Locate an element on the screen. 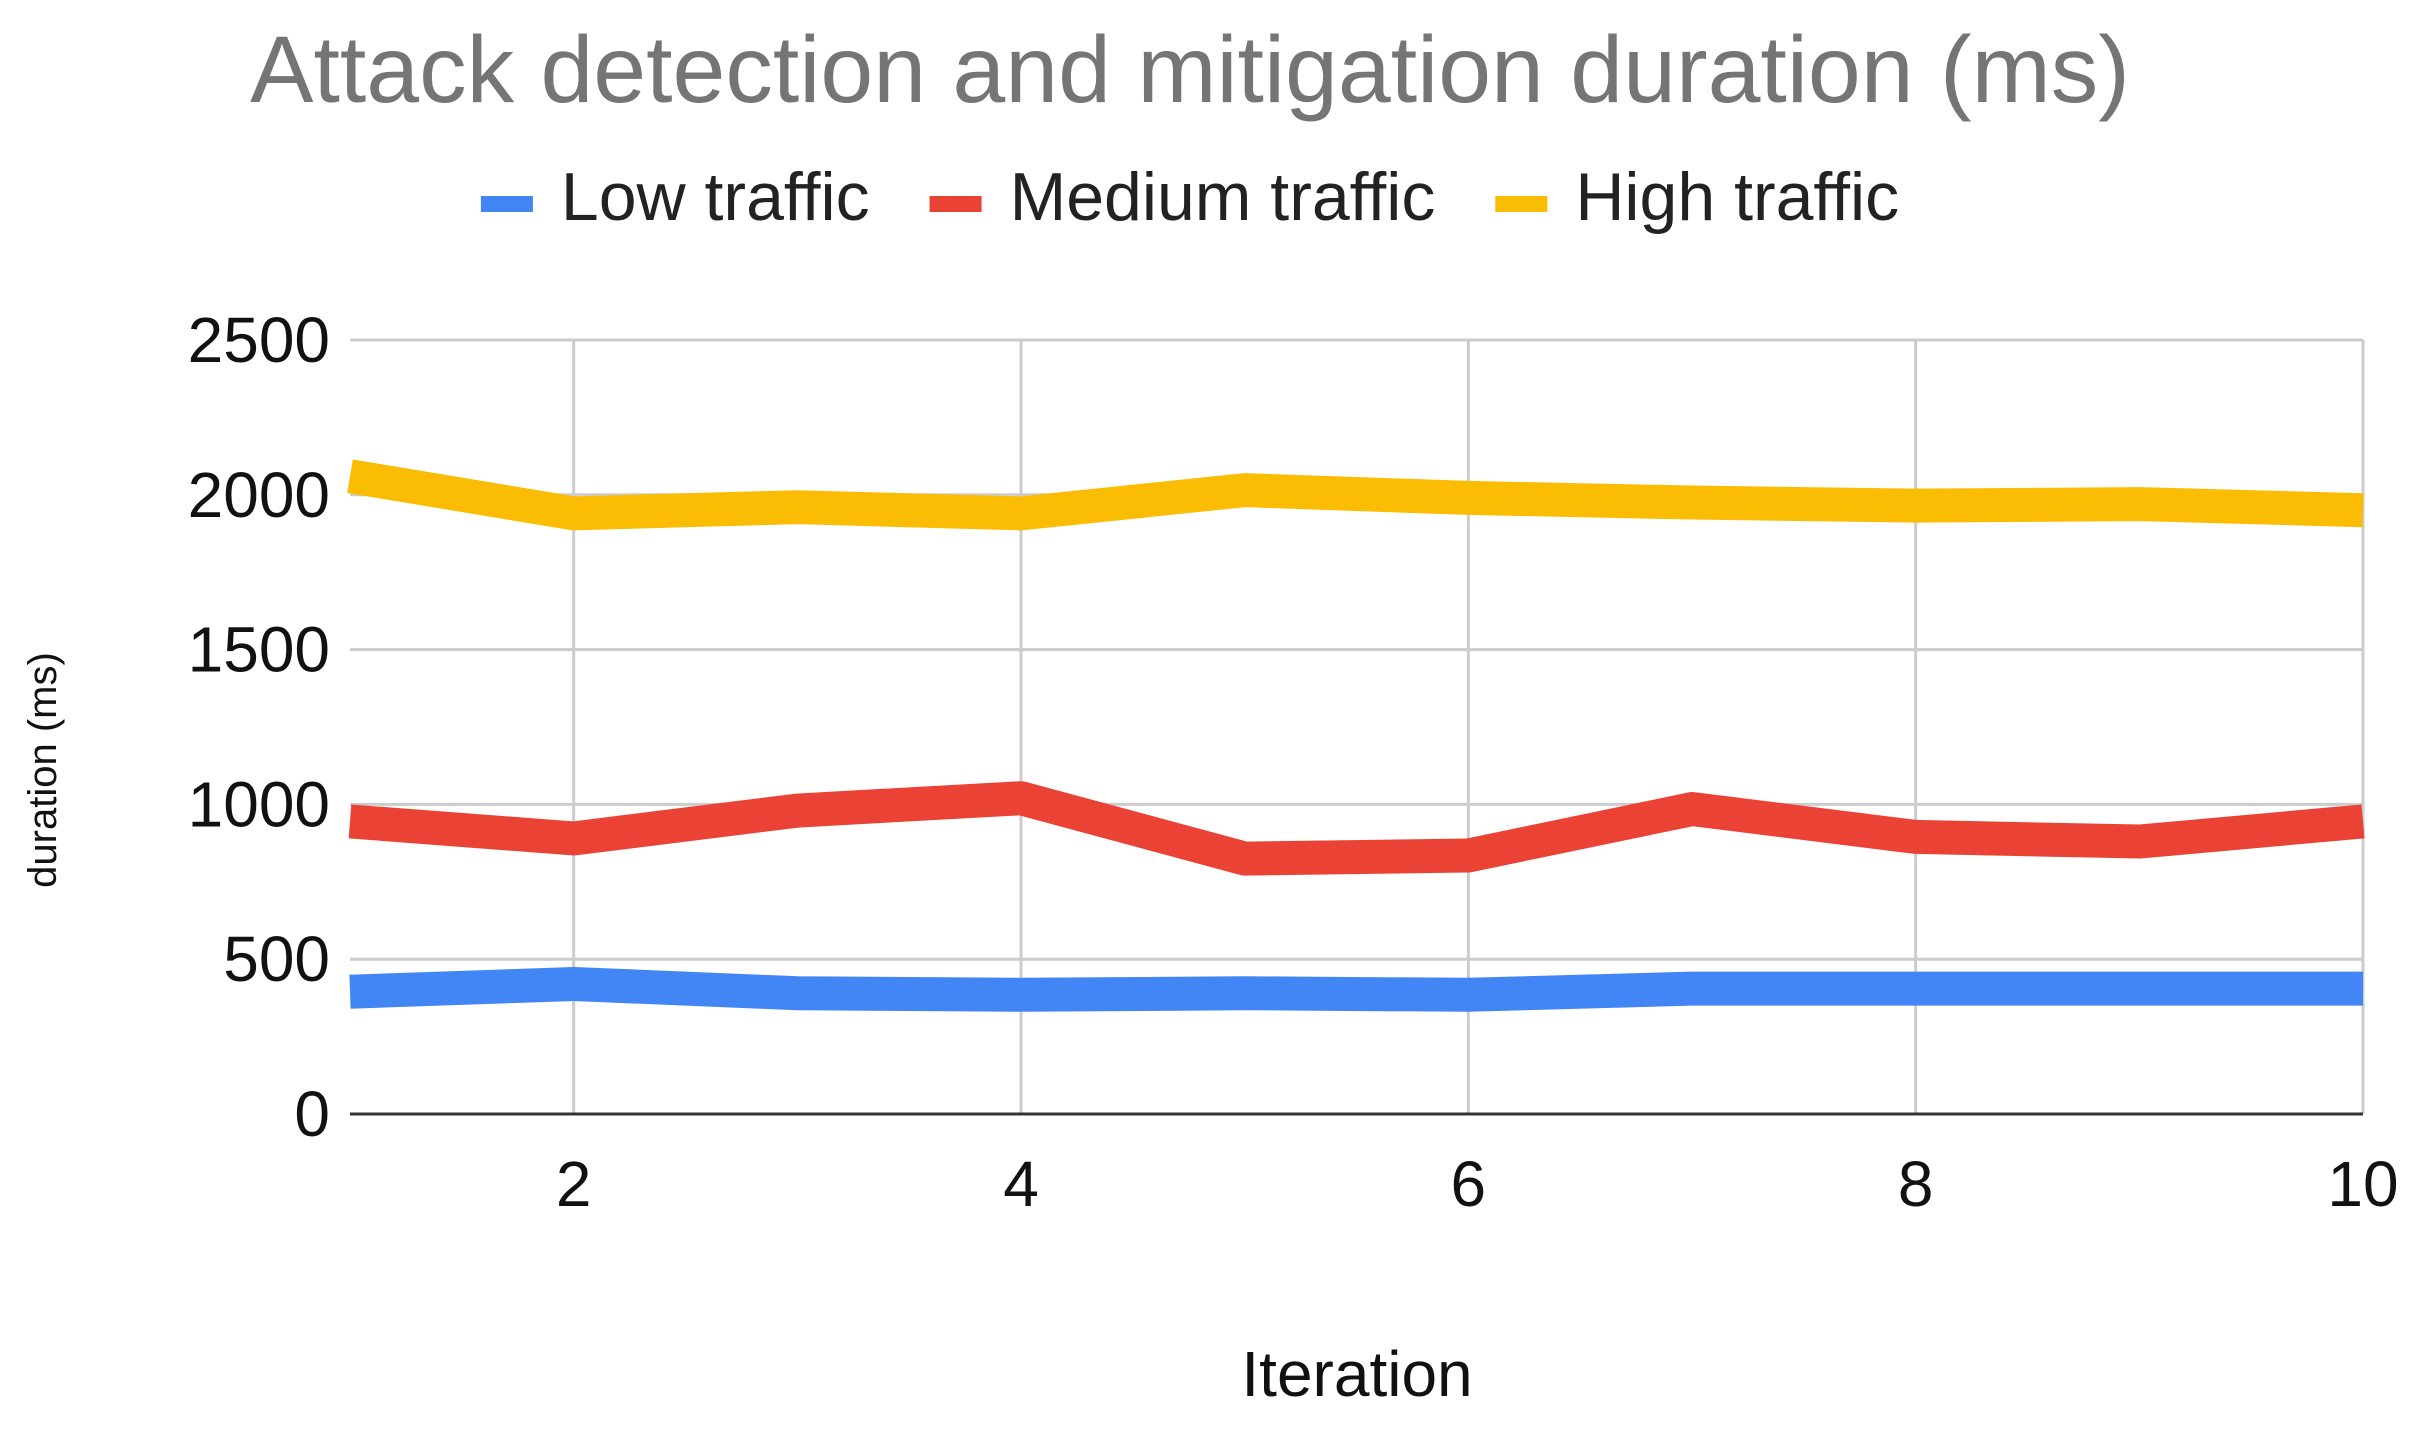  legend-label: High traffic is located at coordinates (1737, 197).